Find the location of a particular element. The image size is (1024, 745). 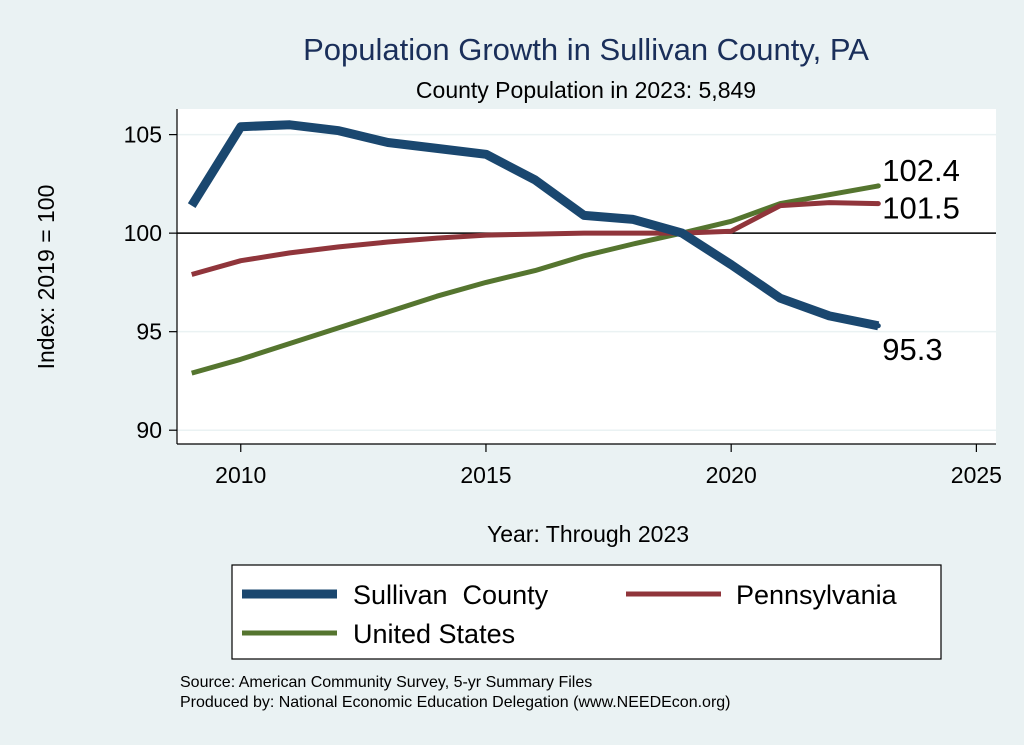

legend-box is located at coordinates (586, 612).